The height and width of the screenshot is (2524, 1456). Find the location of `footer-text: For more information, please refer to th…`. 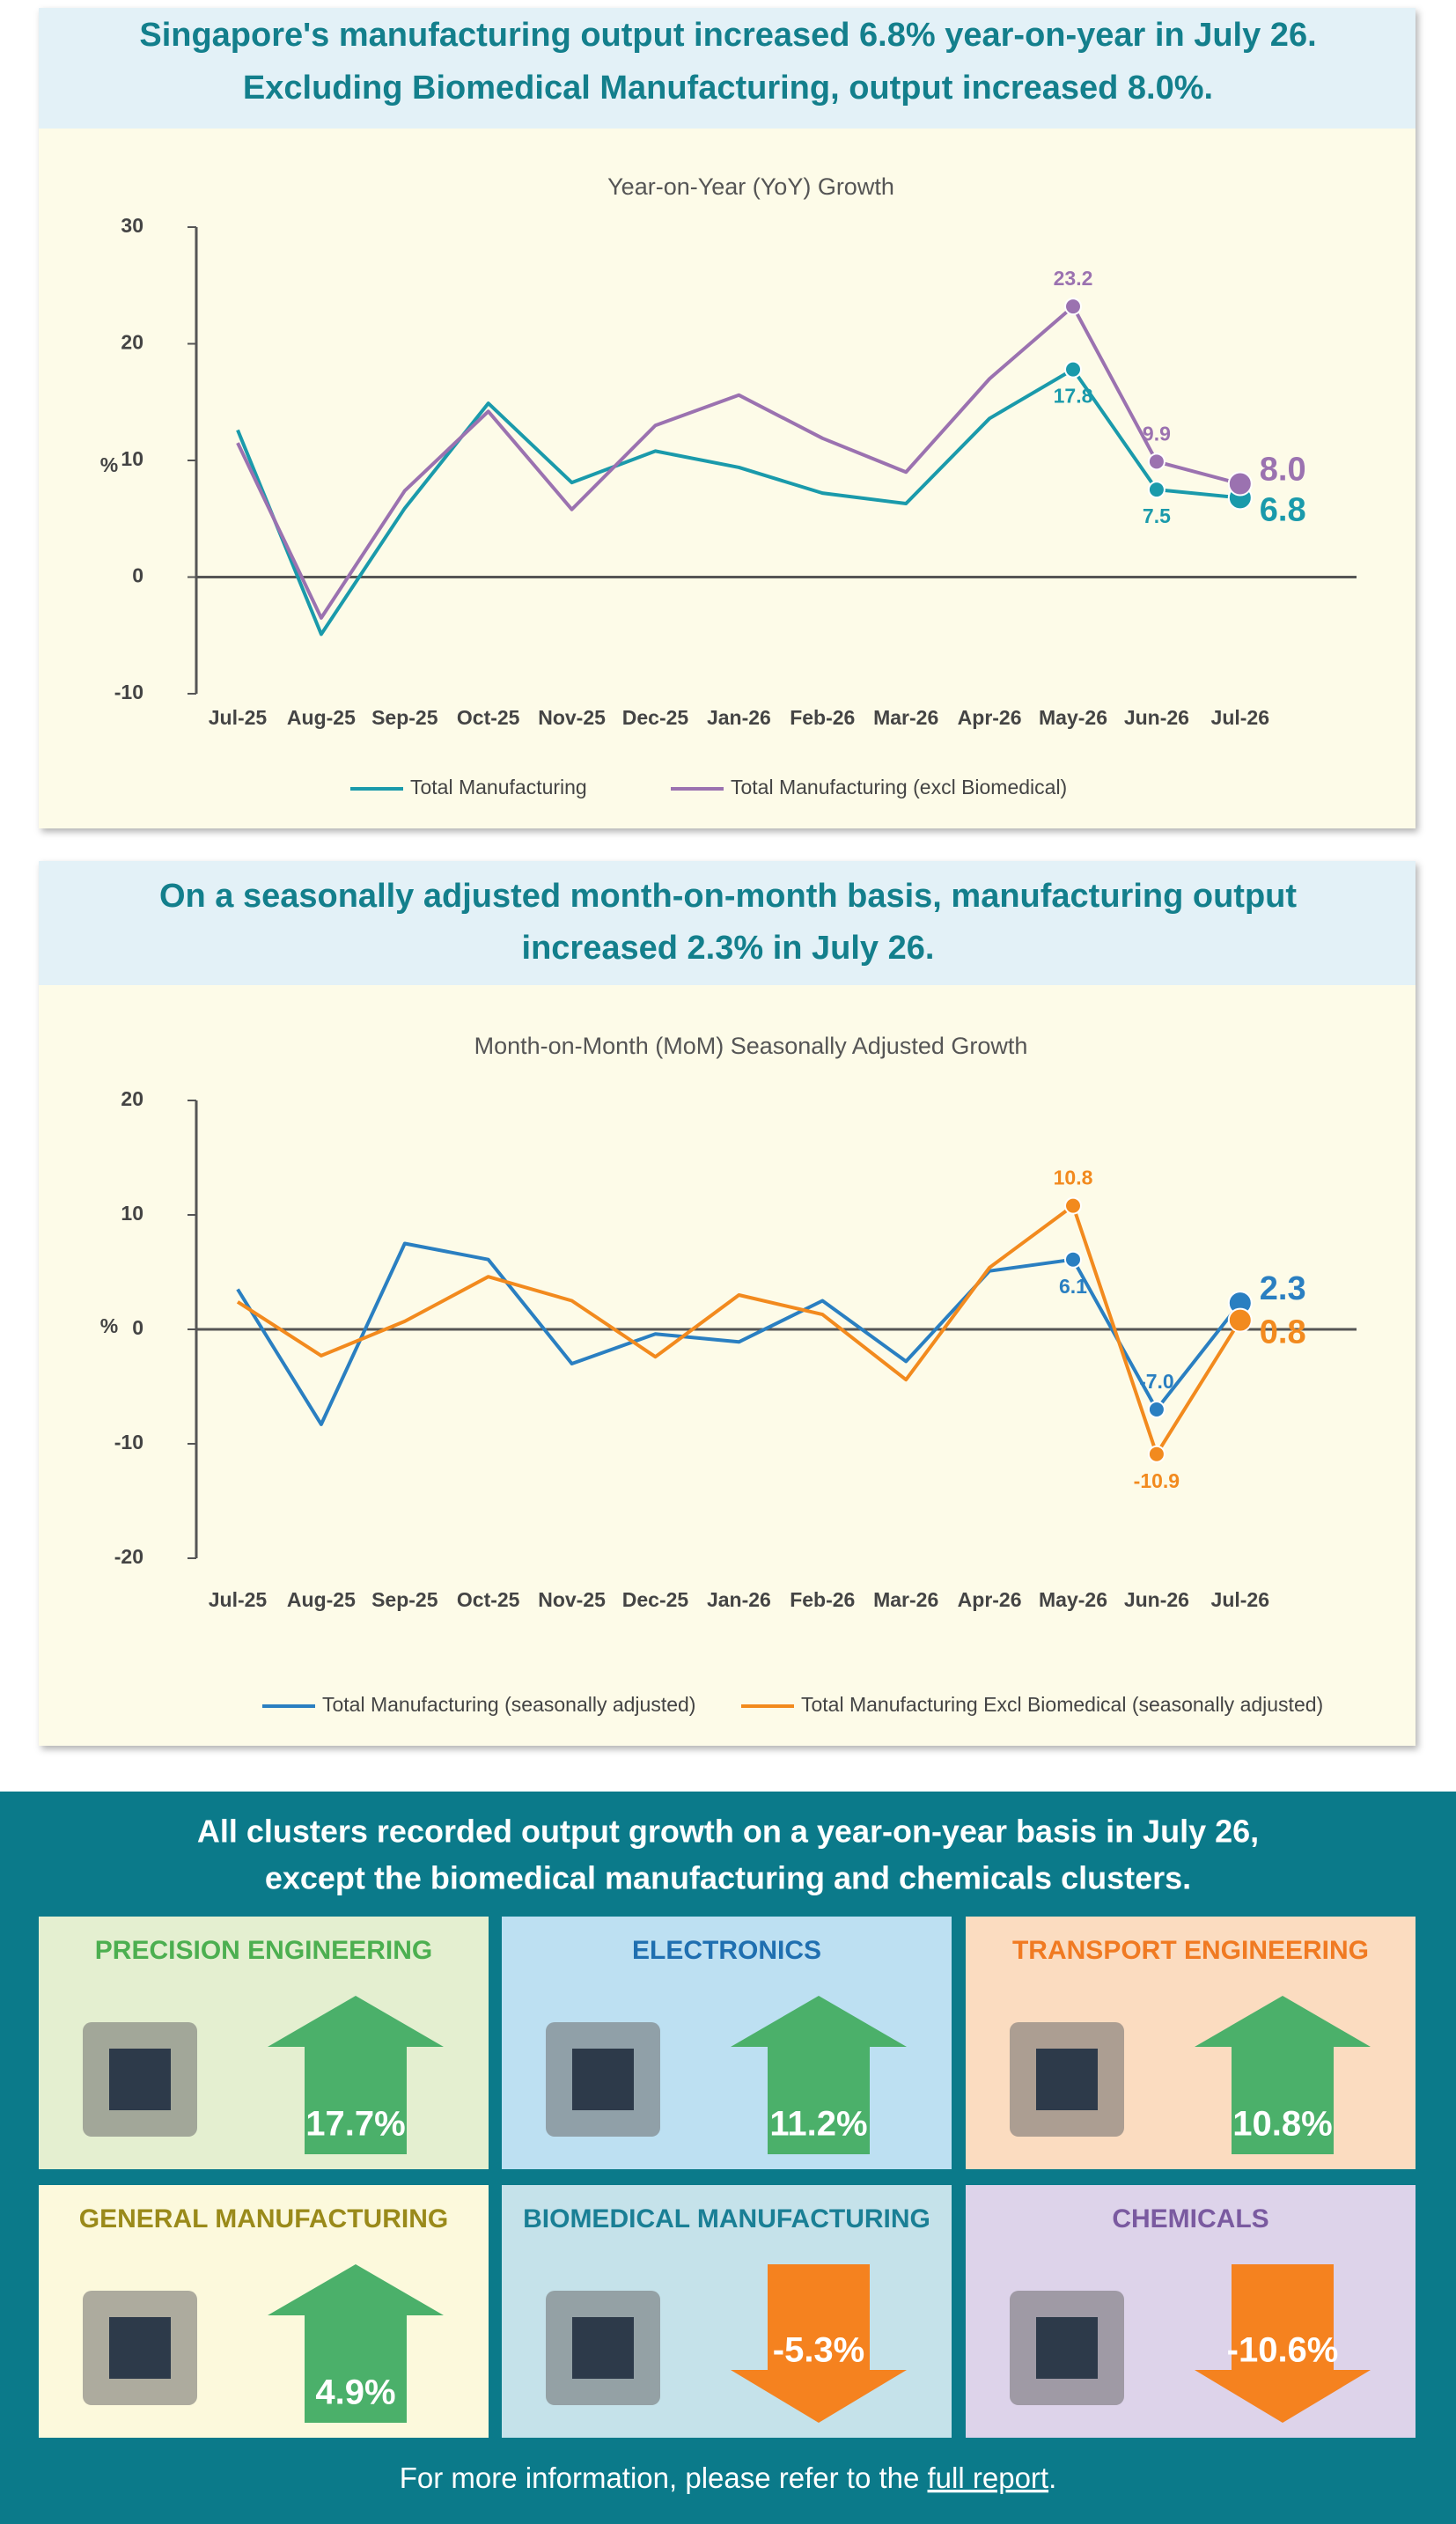

footer-text: For more information, please refer to th… is located at coordinates (660, 2477).